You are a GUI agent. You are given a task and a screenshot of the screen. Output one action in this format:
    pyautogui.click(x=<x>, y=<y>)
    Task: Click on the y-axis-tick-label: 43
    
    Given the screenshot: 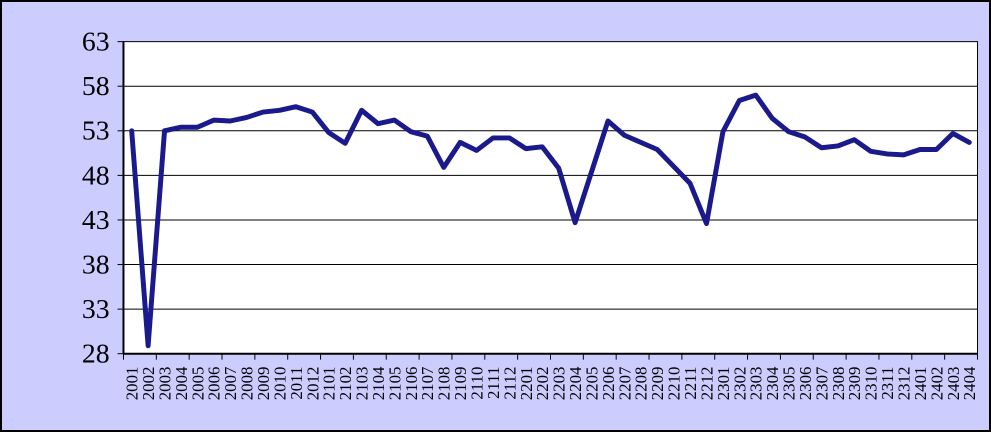 What is the action you would take?
    pyautogui.click(x=96, y=220)
    